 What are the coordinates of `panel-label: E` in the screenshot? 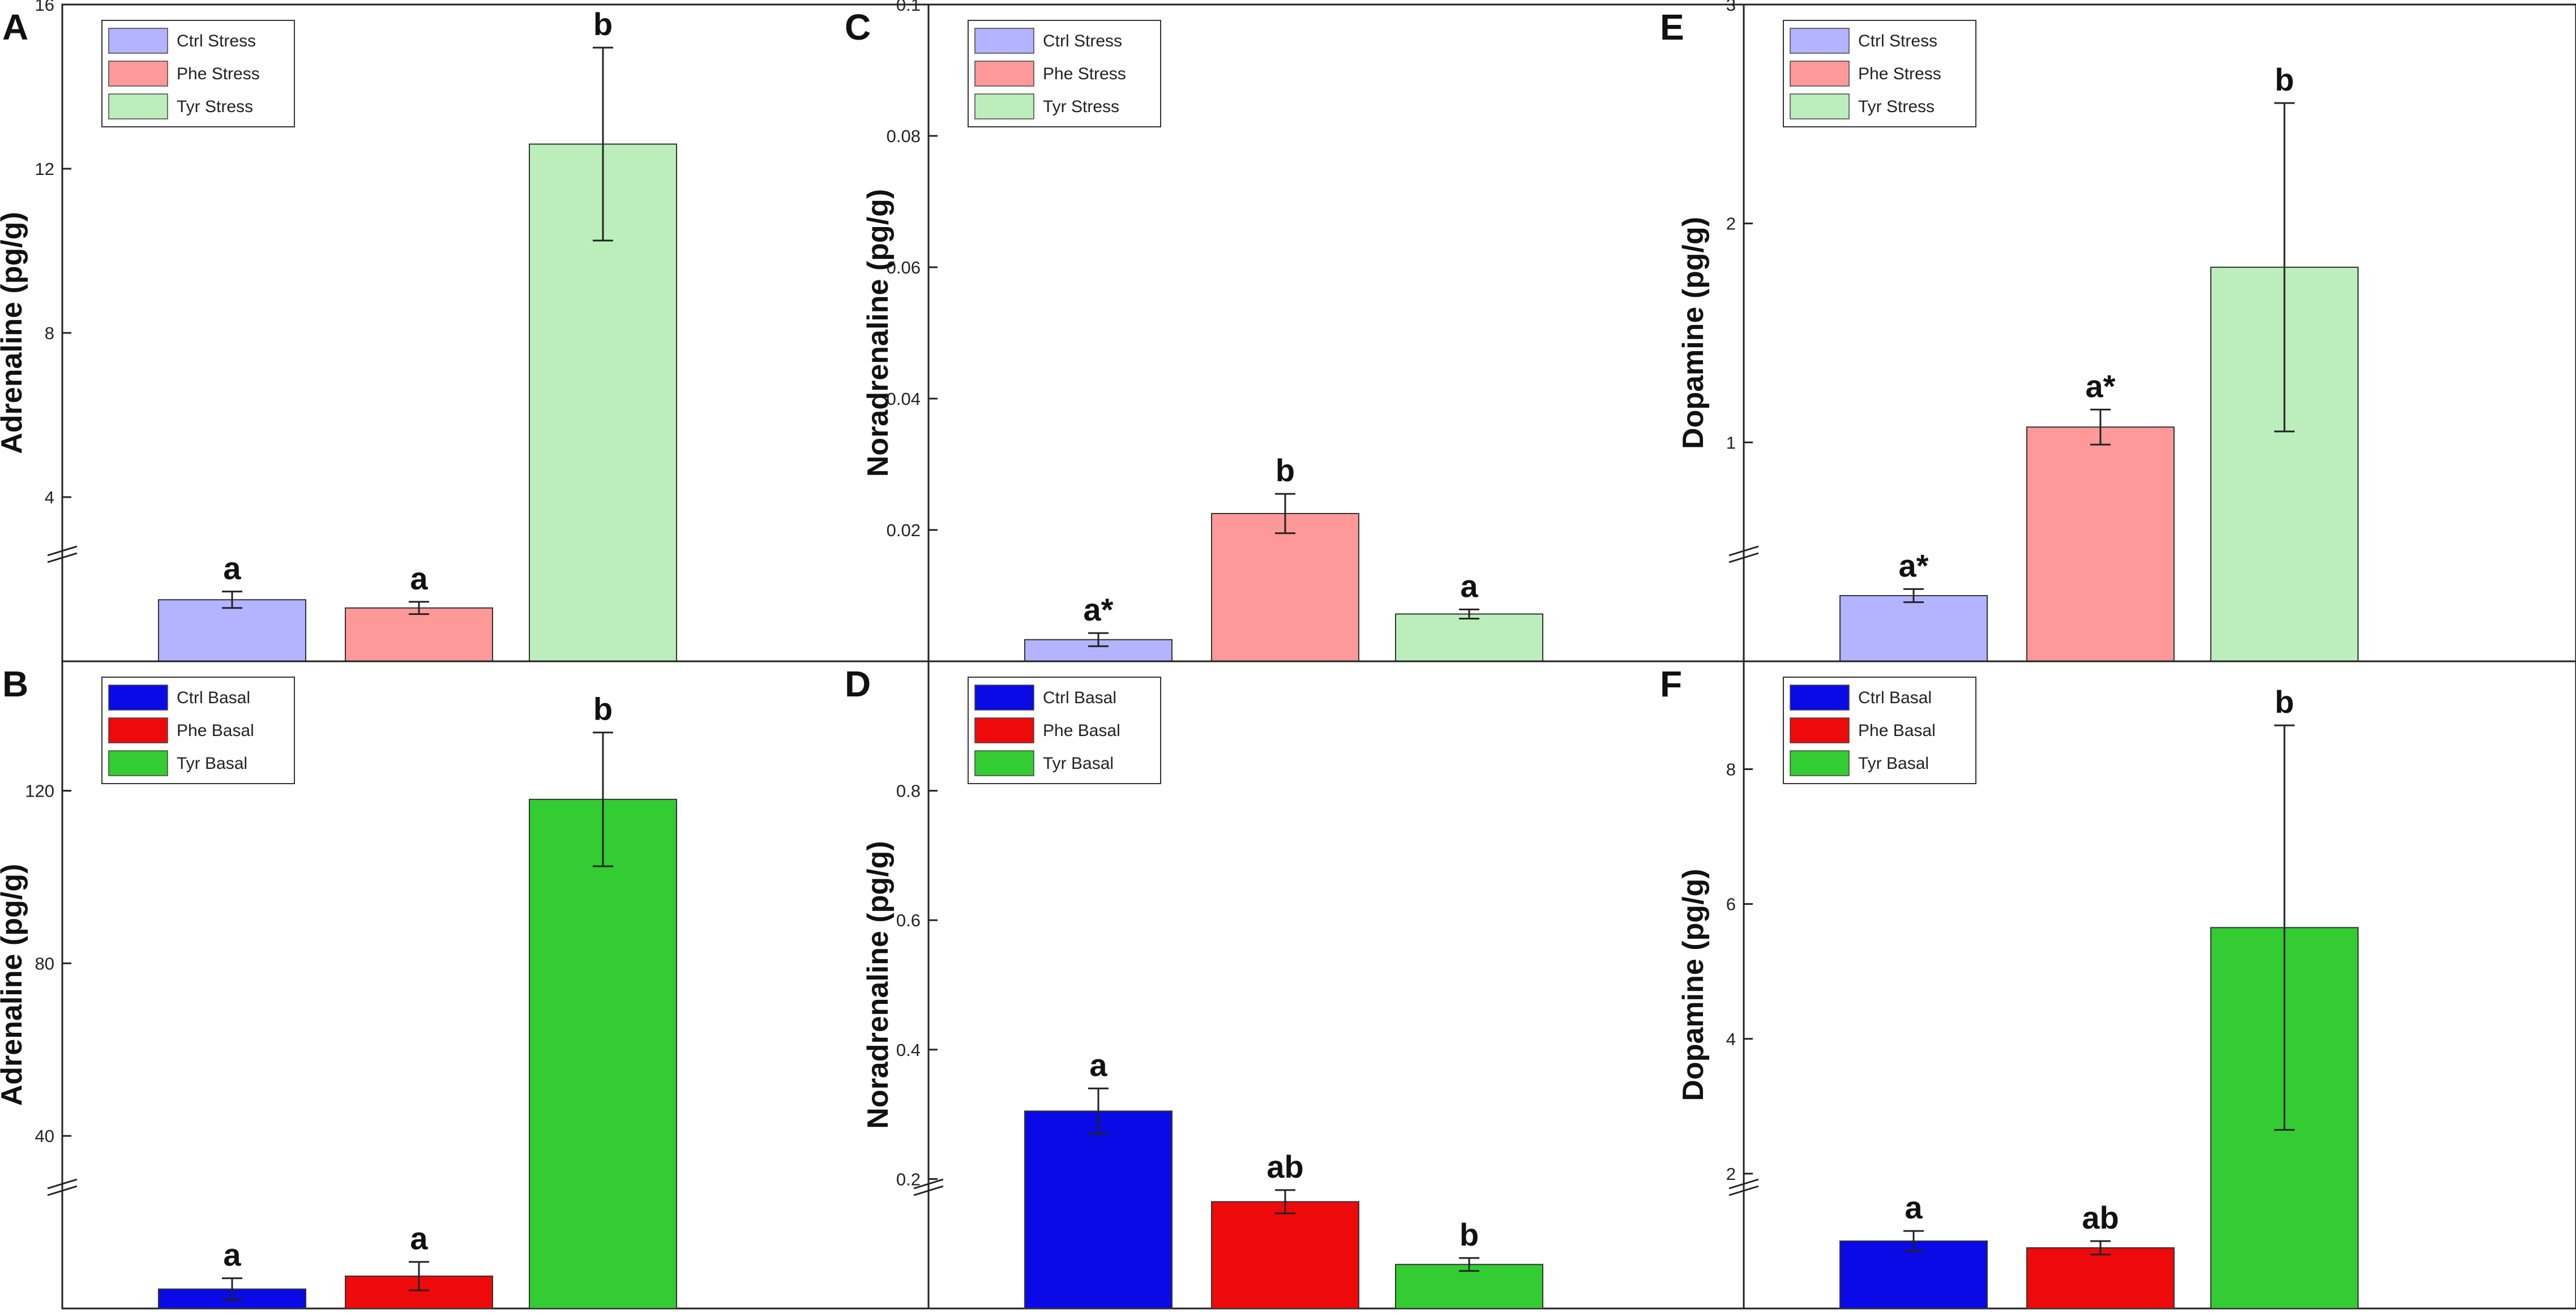 It's located at (1672, 27).